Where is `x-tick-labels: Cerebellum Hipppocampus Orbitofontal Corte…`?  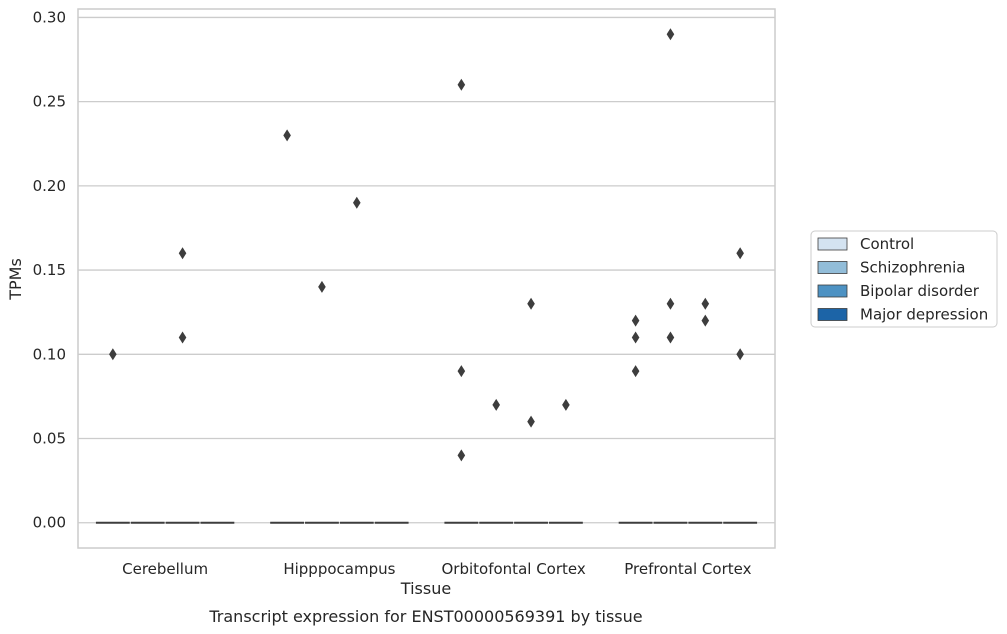 x-tick-labels: Cerebellum Hipppocampus Orbitofontal Corte… is located at coordinates (436, 569).